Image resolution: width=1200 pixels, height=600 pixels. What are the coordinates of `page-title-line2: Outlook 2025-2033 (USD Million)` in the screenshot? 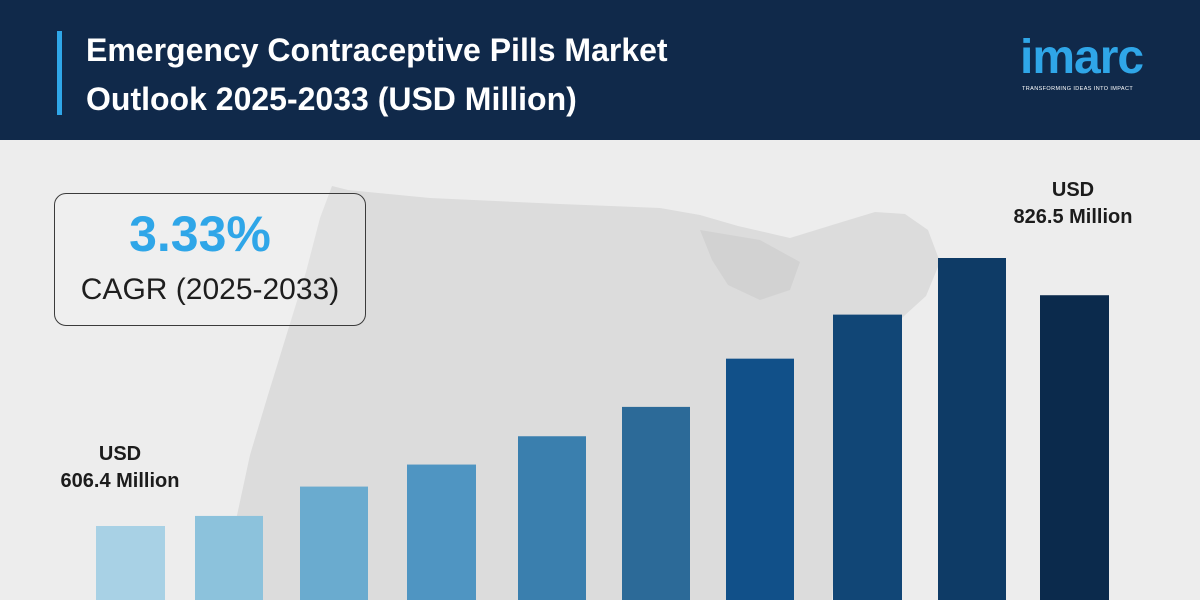 It's located at (331, 99).